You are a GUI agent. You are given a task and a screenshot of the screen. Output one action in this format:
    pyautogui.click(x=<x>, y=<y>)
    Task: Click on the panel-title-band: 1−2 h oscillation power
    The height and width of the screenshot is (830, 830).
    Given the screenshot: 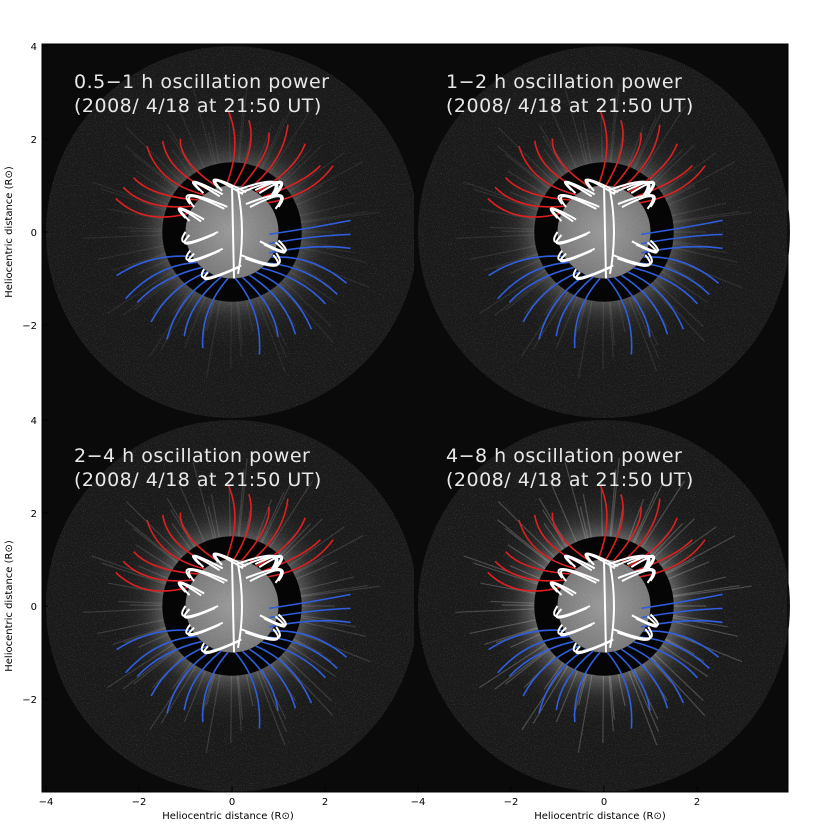 What is the action you would take?
    pyautogui.click(x=564, y=82)
    